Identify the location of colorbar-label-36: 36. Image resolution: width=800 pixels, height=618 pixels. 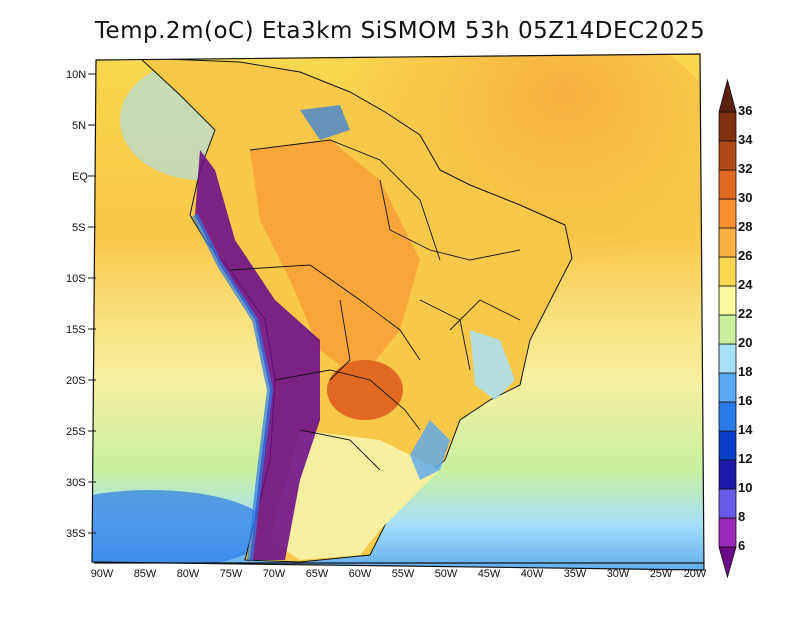
(745, 110).